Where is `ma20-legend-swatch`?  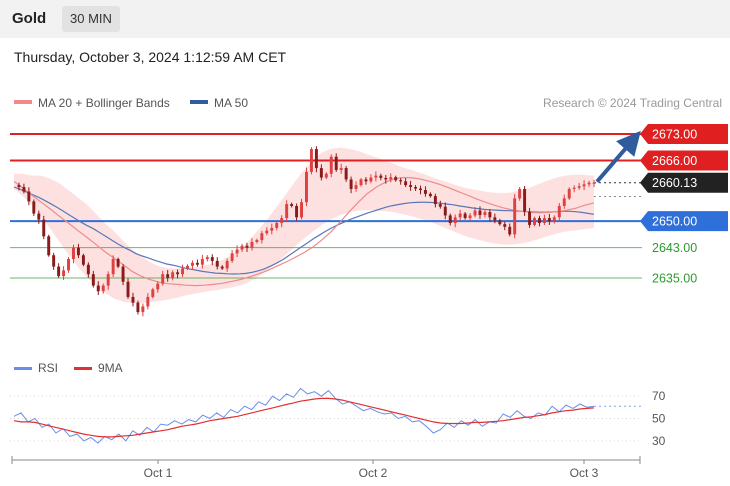
ma20-legend-swatch is located at coordinates (23, 102).